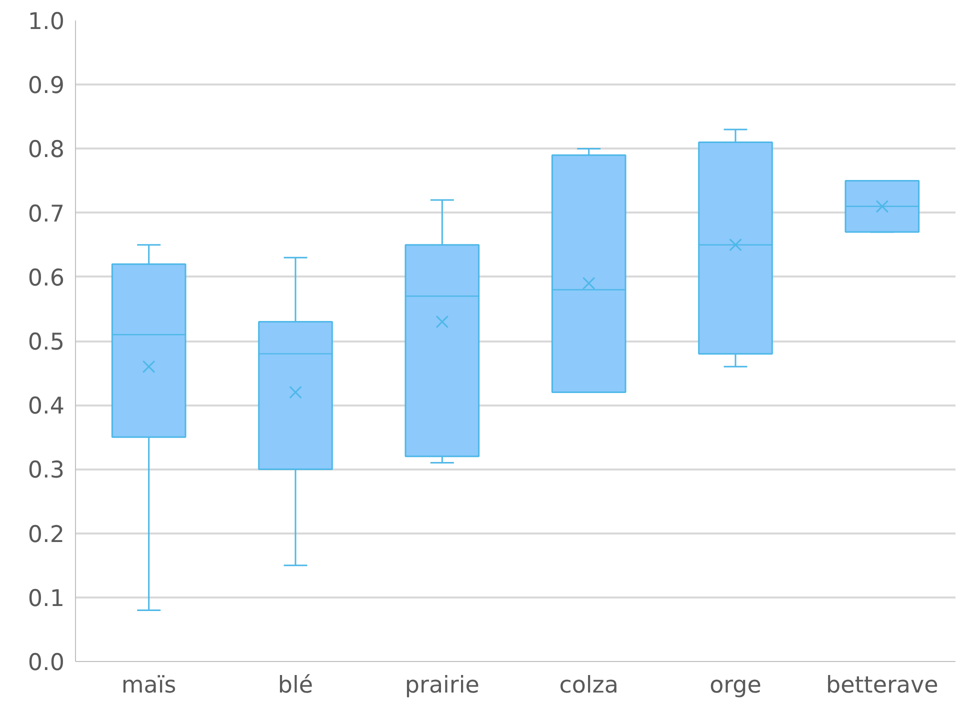  Describe the element at coordinates (46, 535) in the screenshot. I see `y-tick-label: 0.2` at that location.